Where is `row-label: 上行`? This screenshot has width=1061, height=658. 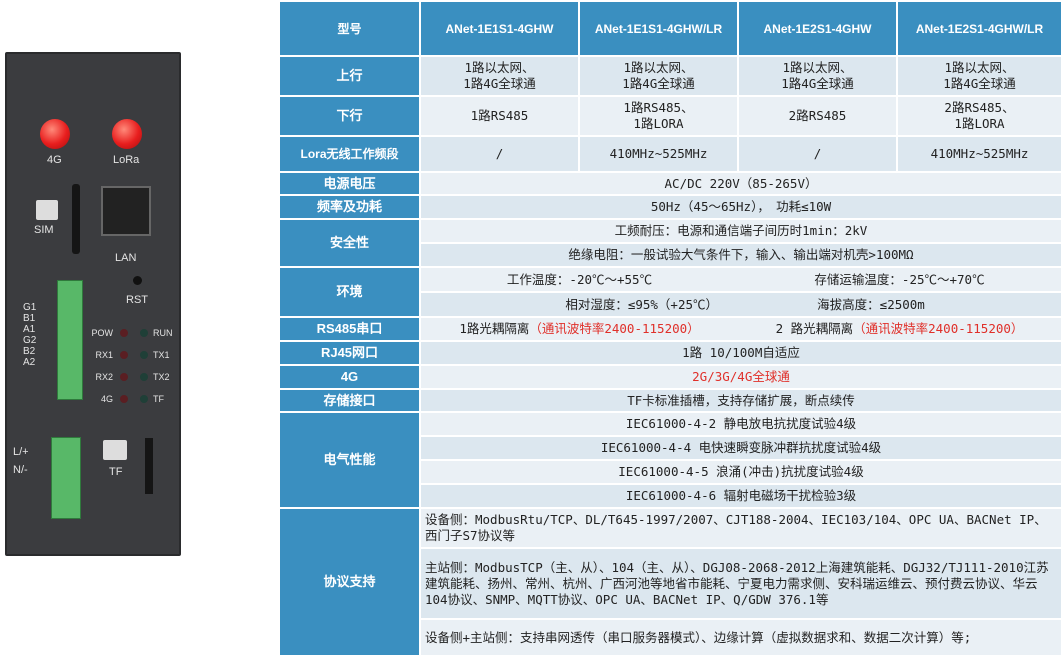 row-label: 上行 is located at coordinates (349, 76).